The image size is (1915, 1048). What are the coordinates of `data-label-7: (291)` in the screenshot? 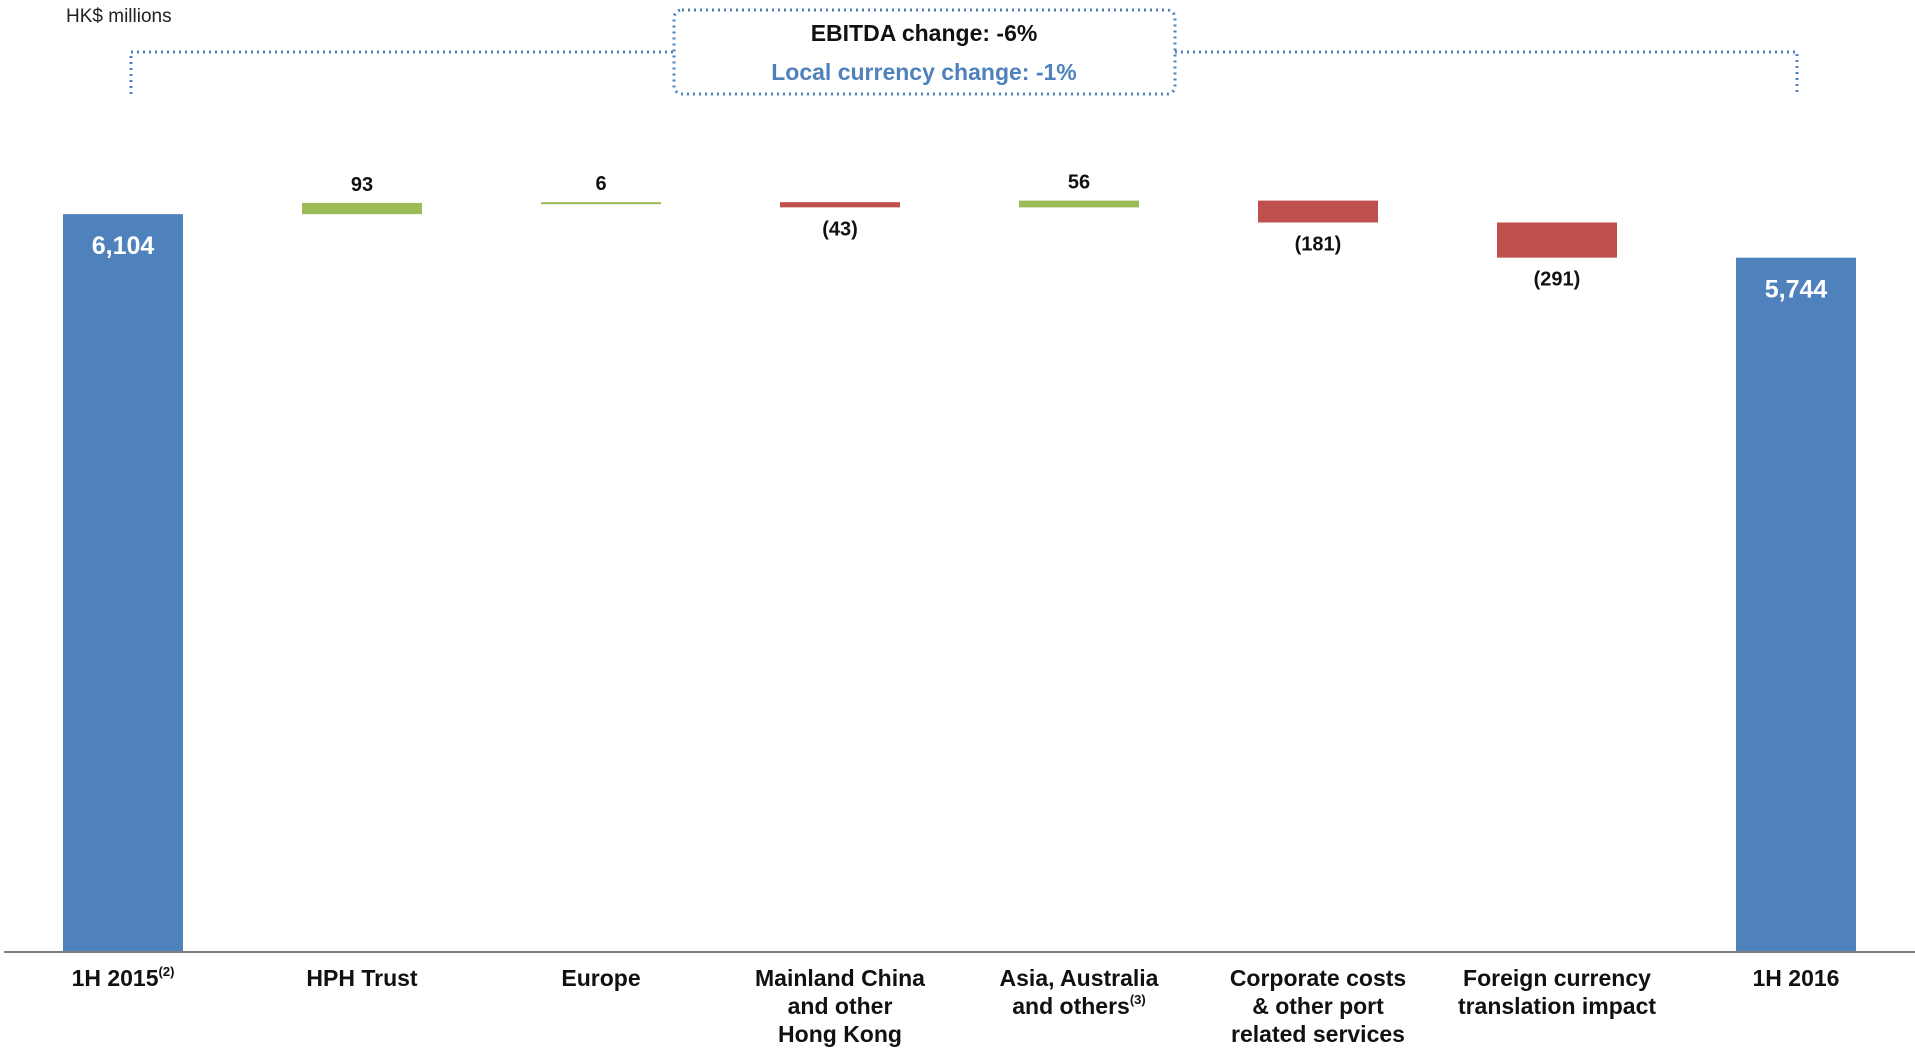 It's located at (1557, 280).